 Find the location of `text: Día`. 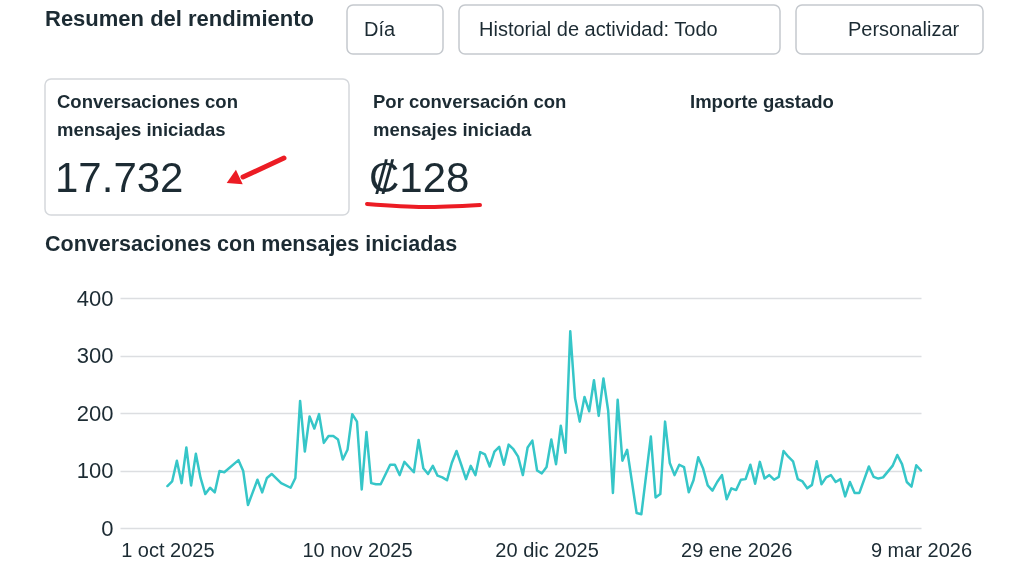

text: Día is located at coordinates (380, 29).